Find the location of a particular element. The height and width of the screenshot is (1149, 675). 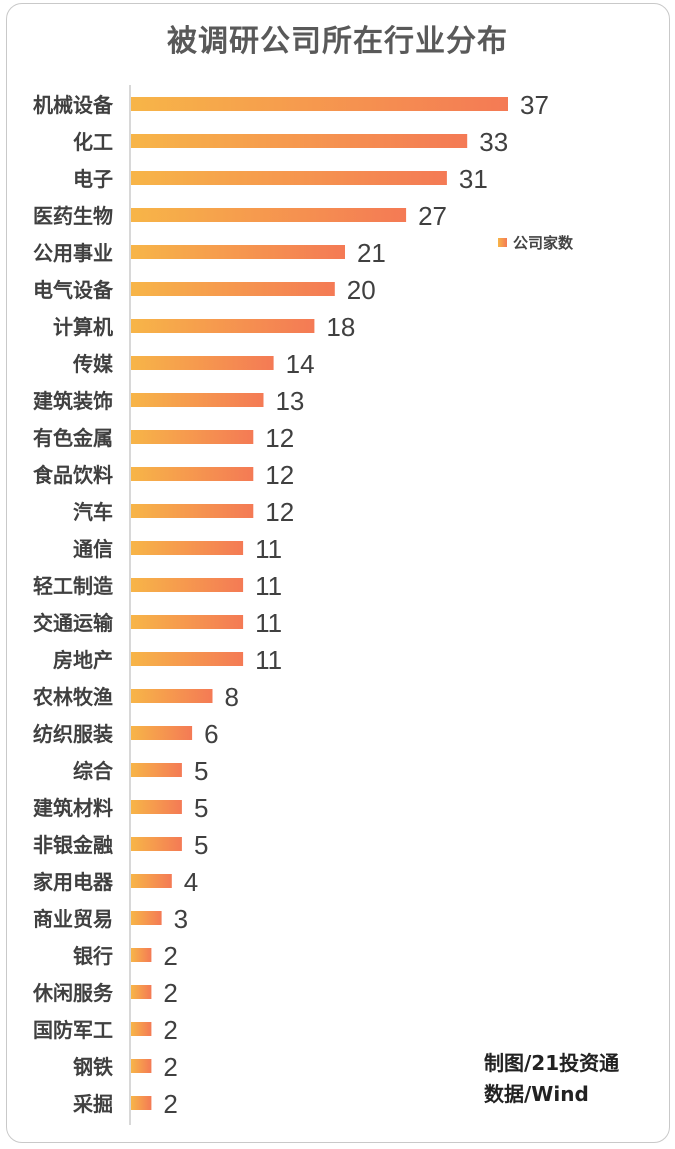

category-label: 钢铁 is located at coordinates (93, 1067).